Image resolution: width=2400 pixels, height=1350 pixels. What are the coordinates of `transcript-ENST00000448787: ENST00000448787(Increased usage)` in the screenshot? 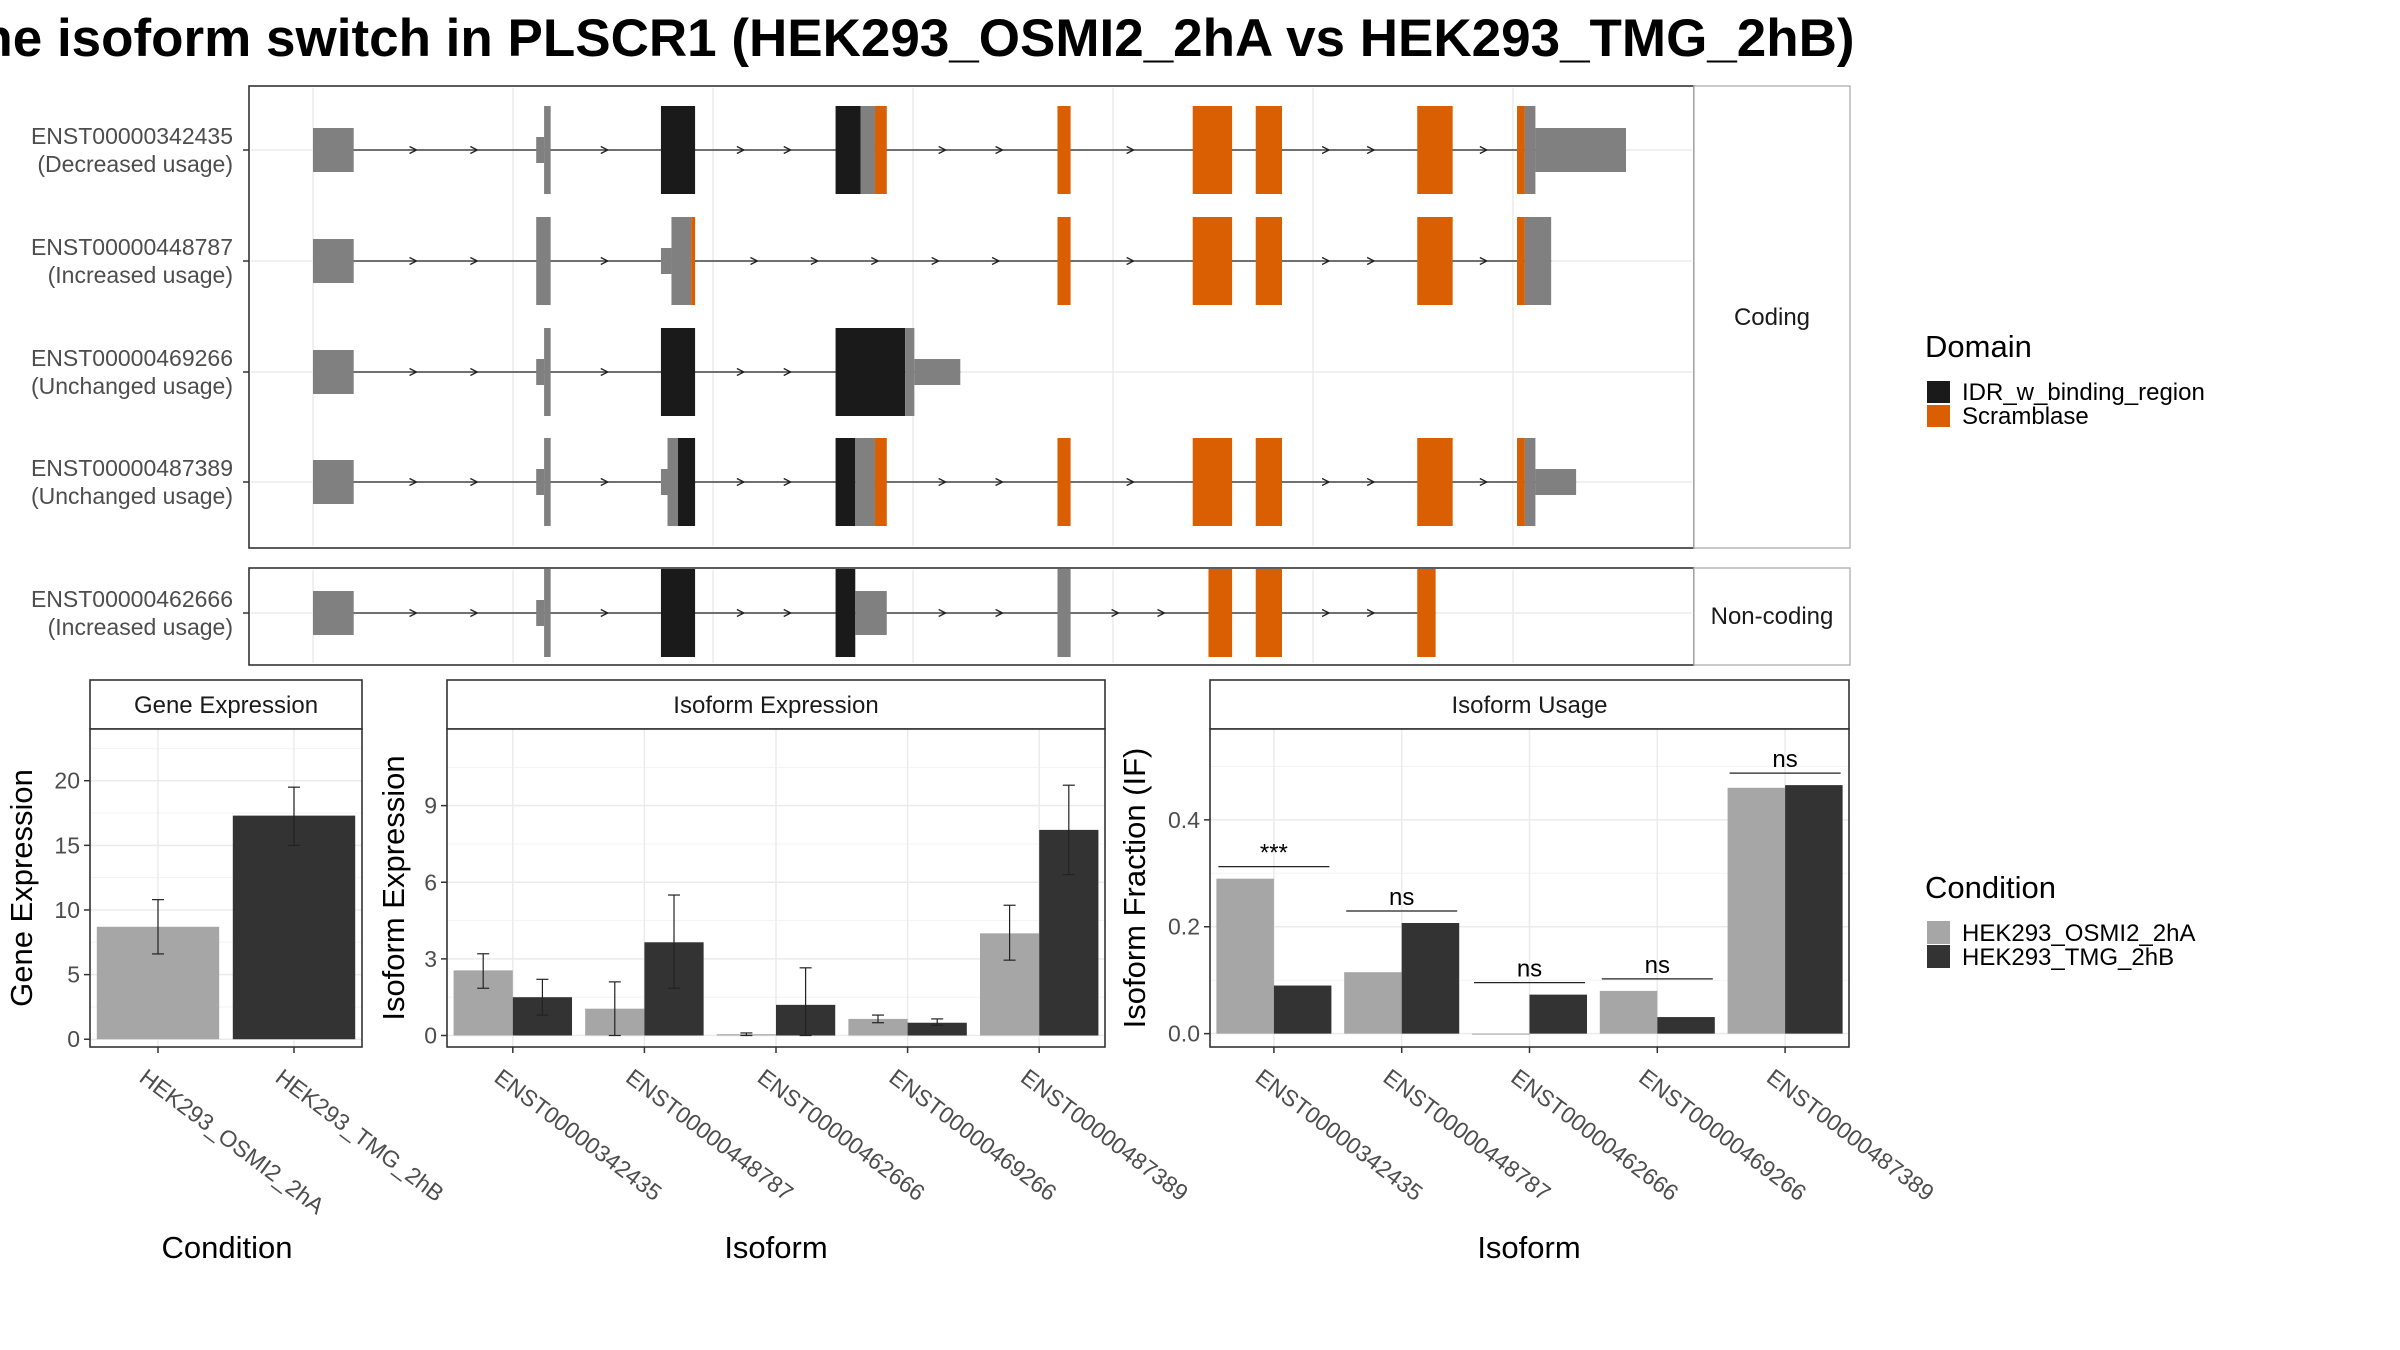 It's located at (791, 261).